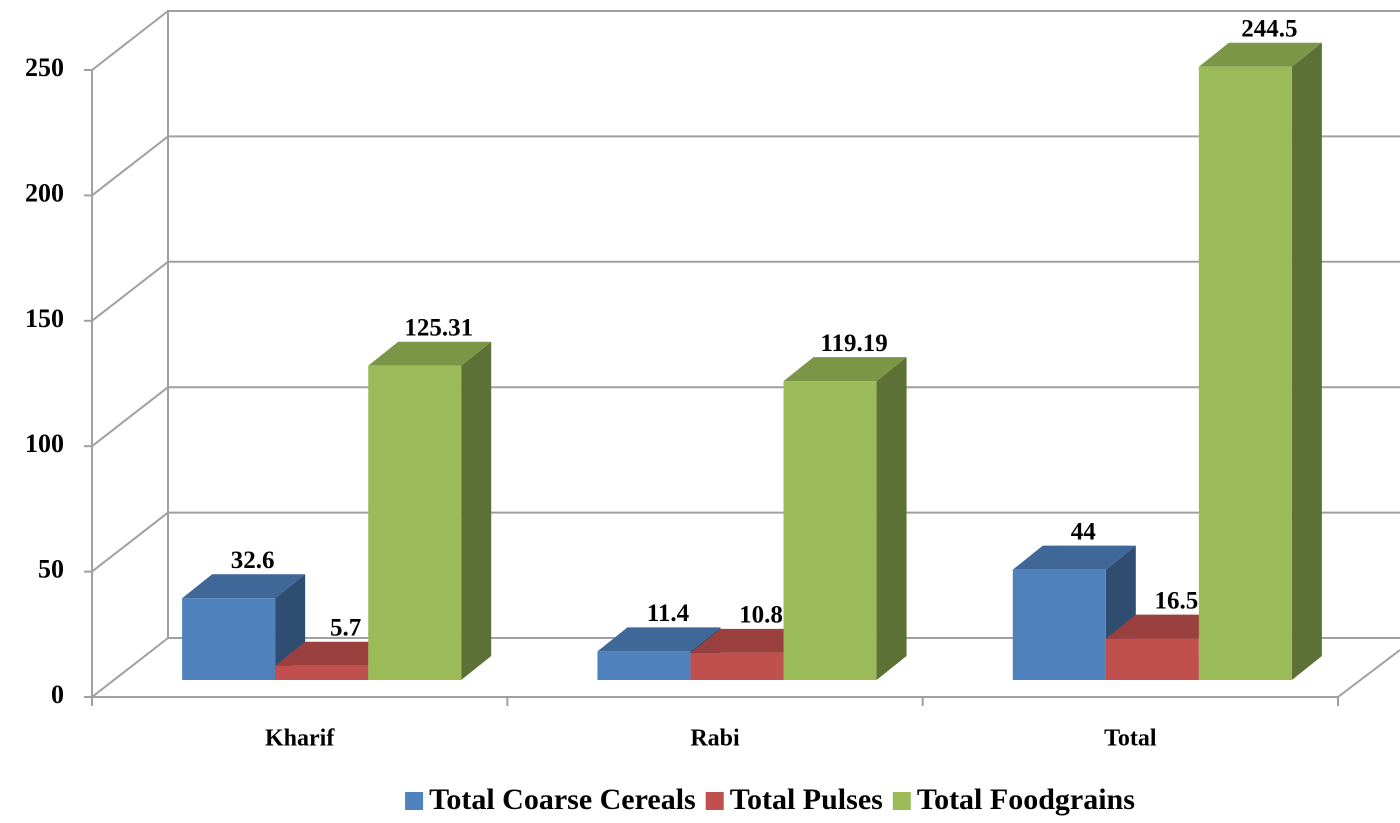  What do you see at coordinates (44, 192) in the screenshot?
I see `y-tick-label: 200` at bounding box center [44, 192].